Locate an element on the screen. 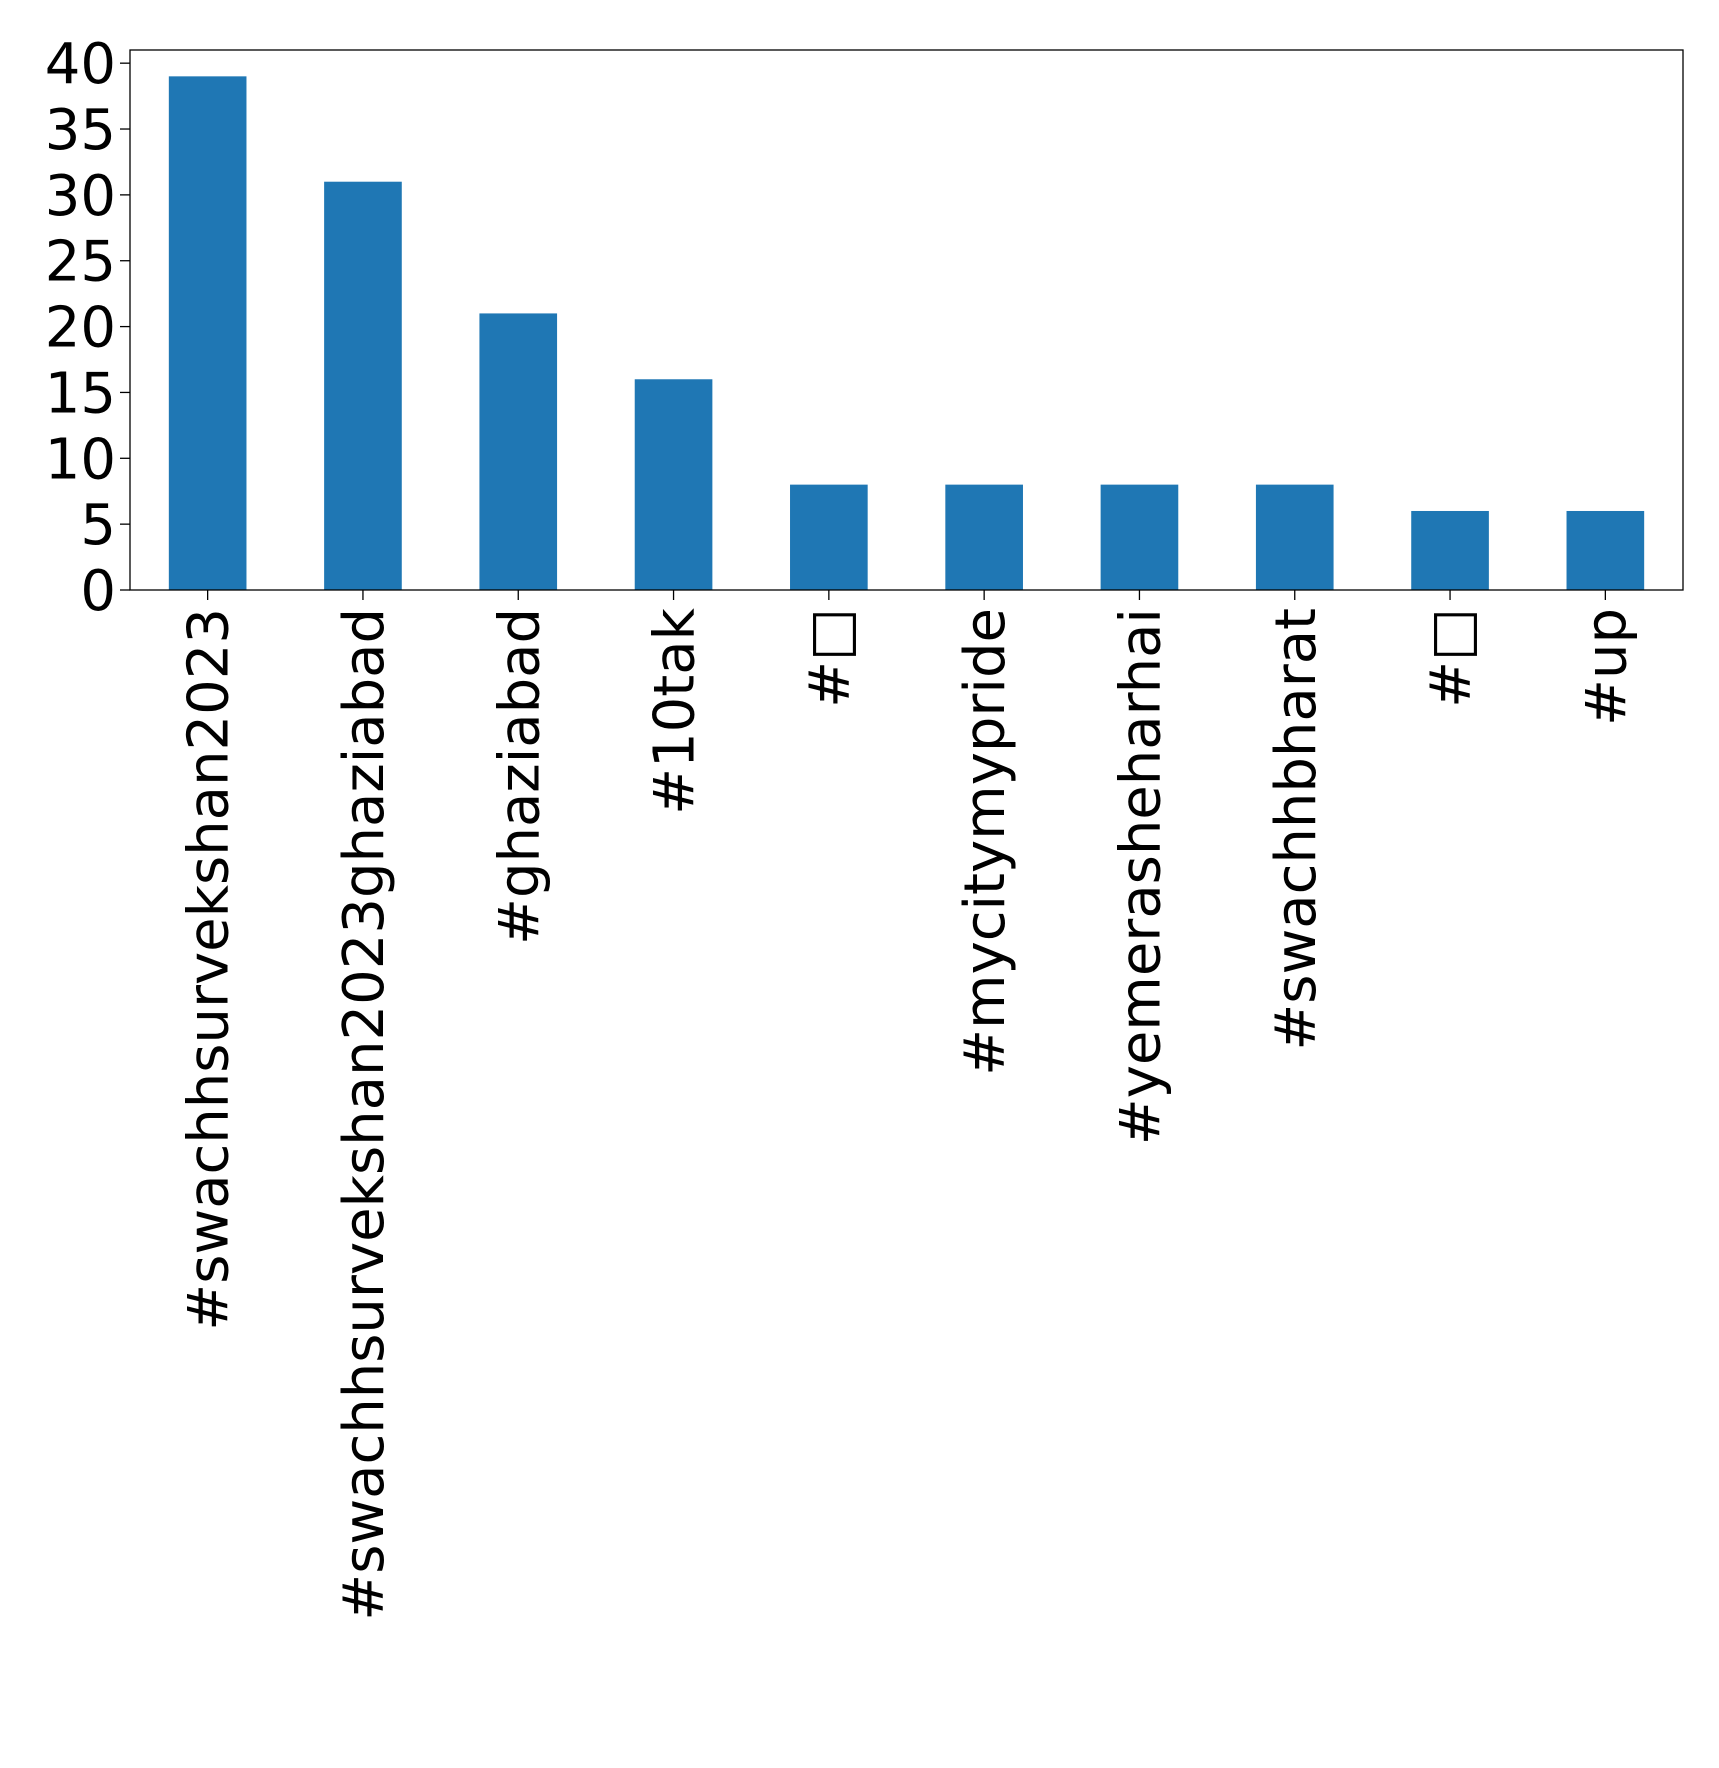 This screenshot has width=1719, height=1768. y-tick-label: 30 is located at coordinates (80, 196).